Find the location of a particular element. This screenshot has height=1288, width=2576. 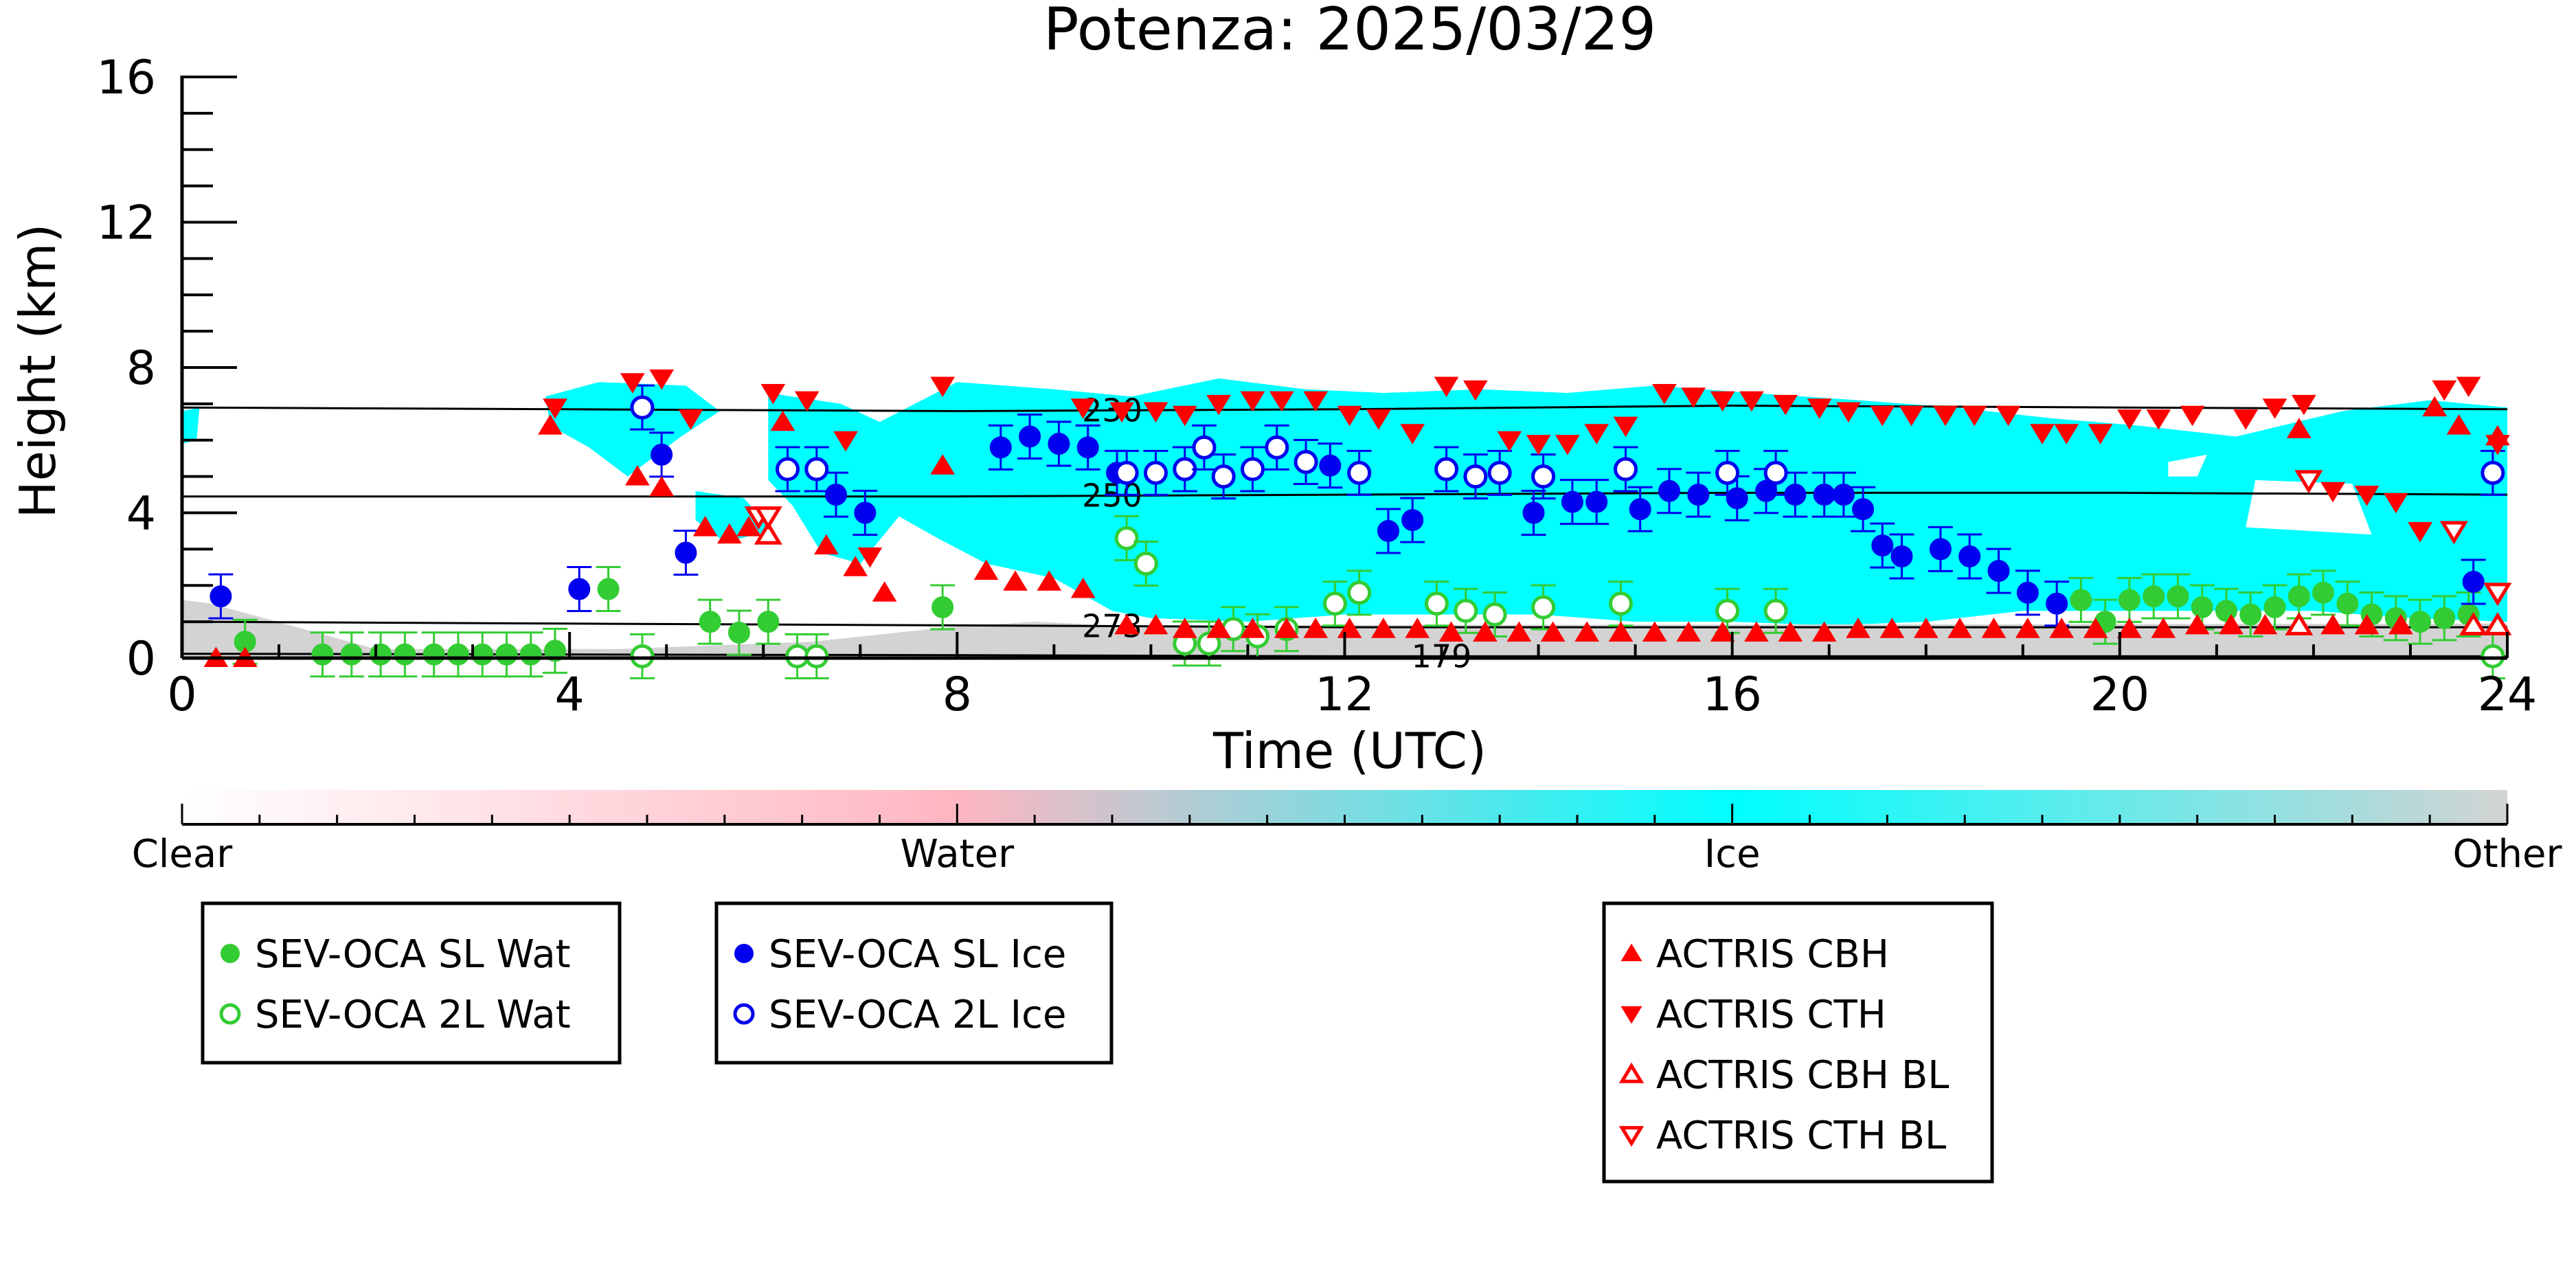

legend-entry-label: SEV-OCA 2L Wat is located at coordinates (413, 1015).